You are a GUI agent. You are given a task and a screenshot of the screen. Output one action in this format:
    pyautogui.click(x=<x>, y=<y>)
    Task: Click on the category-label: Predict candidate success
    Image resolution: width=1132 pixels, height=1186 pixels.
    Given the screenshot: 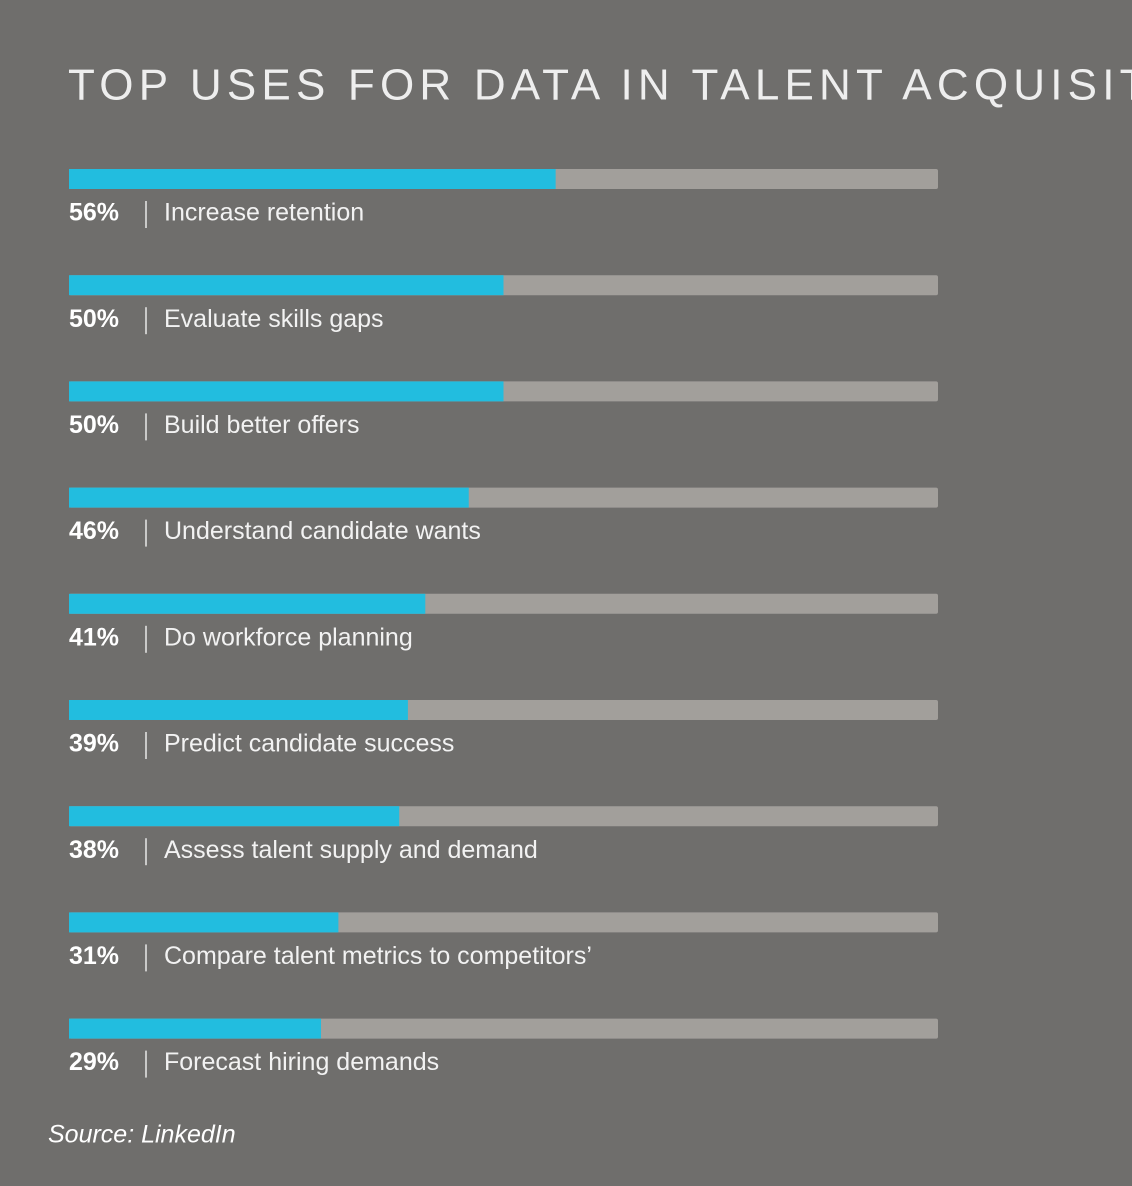 What is the action you would take?
    pyautogui.click(x=309, y=744)
    